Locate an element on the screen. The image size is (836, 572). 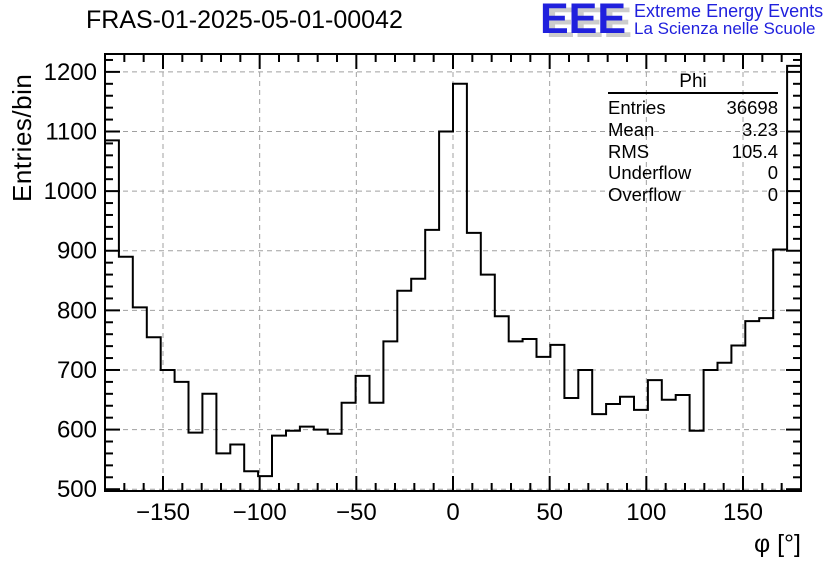
stats-value: 3.23 is located at coordinates (759, 129).